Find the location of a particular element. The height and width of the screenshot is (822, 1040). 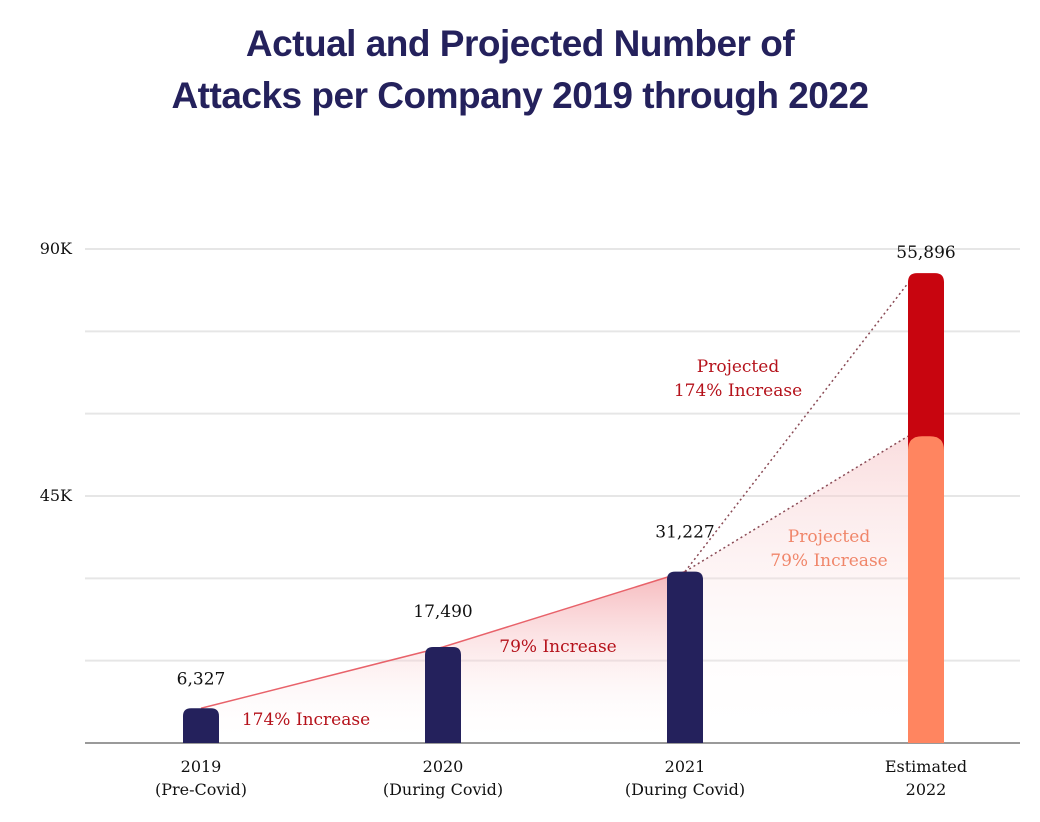

y-tick-label: 90K is located at coordinates (56, 248).